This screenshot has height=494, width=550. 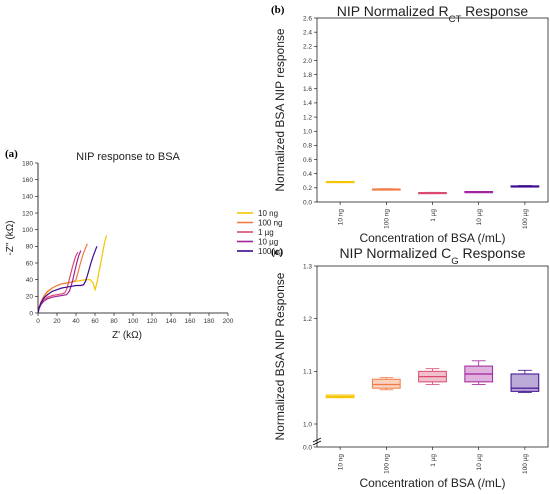 What do you see at coordinates (27, 163) in the screenshot?
I see `chart-a-y-tick-label: 180` at bounding box center [27, 163].